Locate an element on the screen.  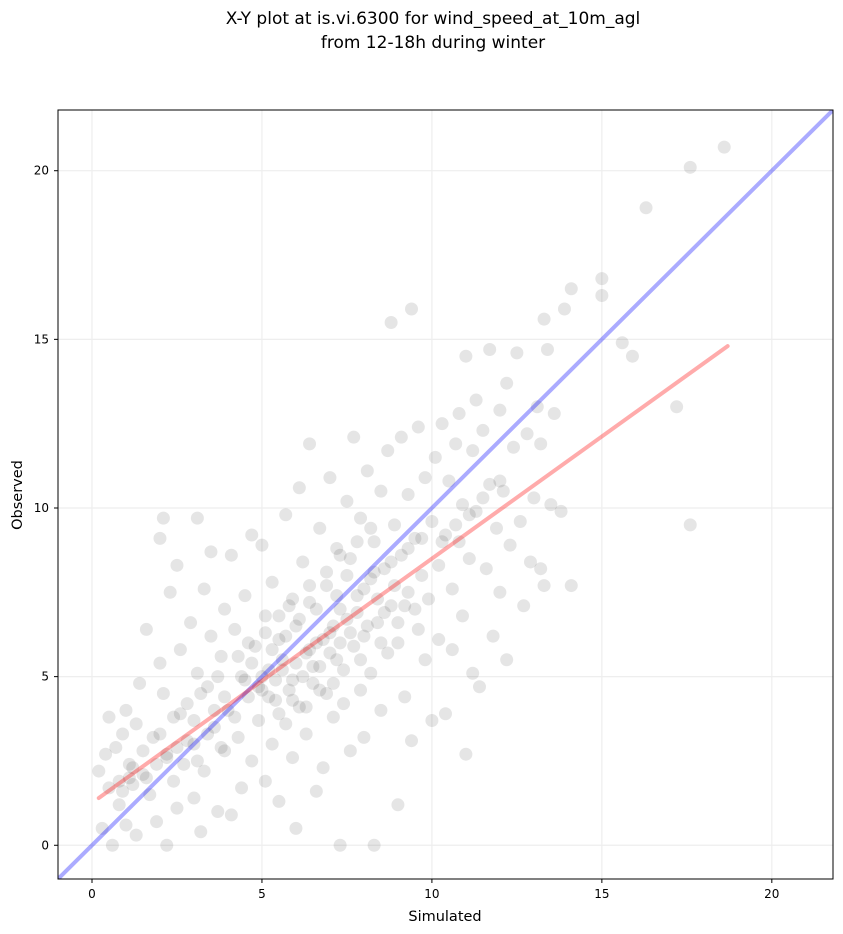
x-axis-label: Simulated is located at coordinates (444, 917).